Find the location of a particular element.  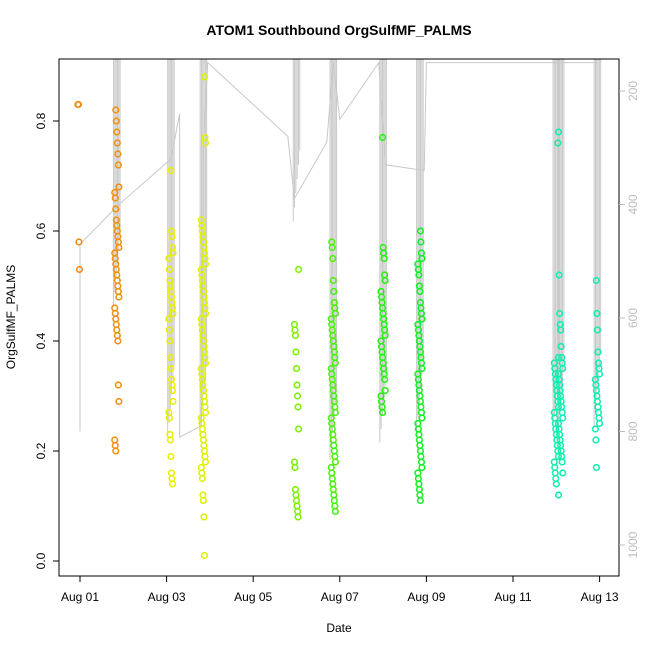

x-tick-label: Aug 11 is located at coordinates (512, 597).